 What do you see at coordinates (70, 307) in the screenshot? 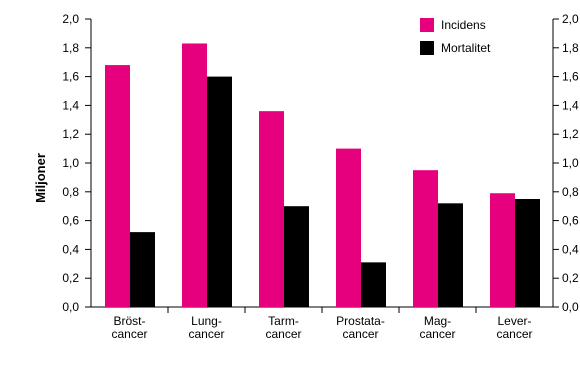
I see `y-tick-label-left: 0,0` at bounding box center [70, 307].